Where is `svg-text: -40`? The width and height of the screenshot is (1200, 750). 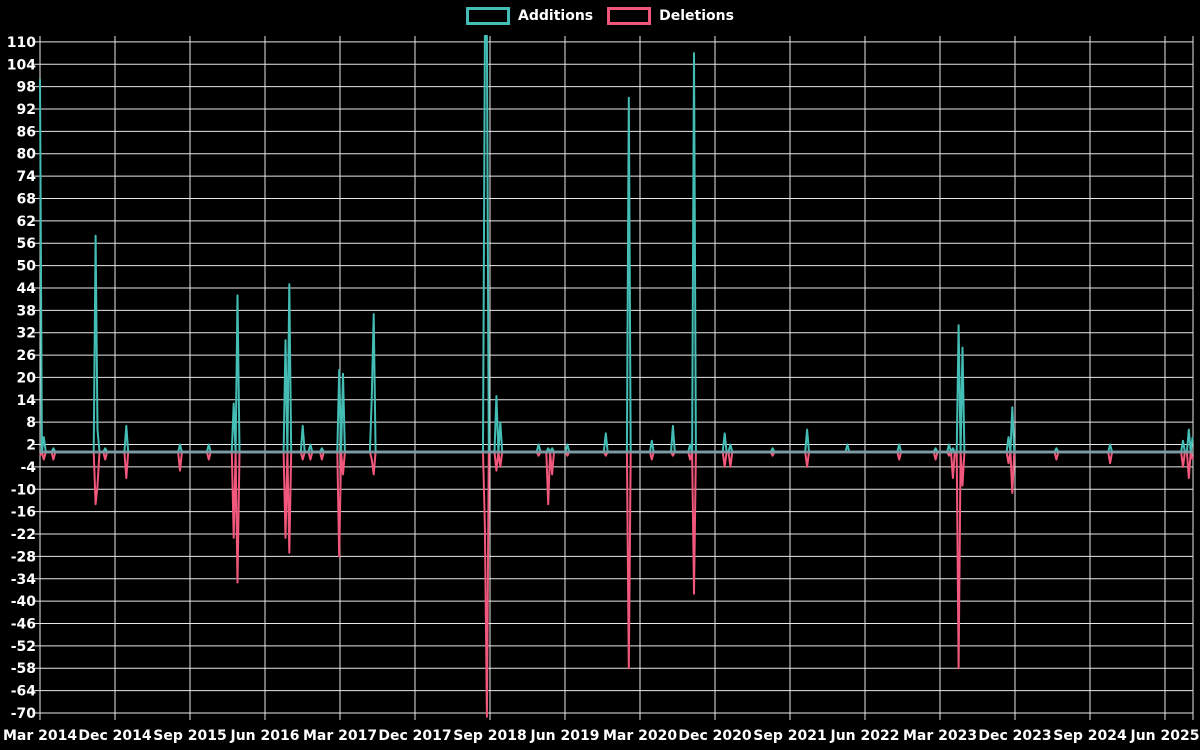
svg-text: -40 is located at coordinates (24, 602).